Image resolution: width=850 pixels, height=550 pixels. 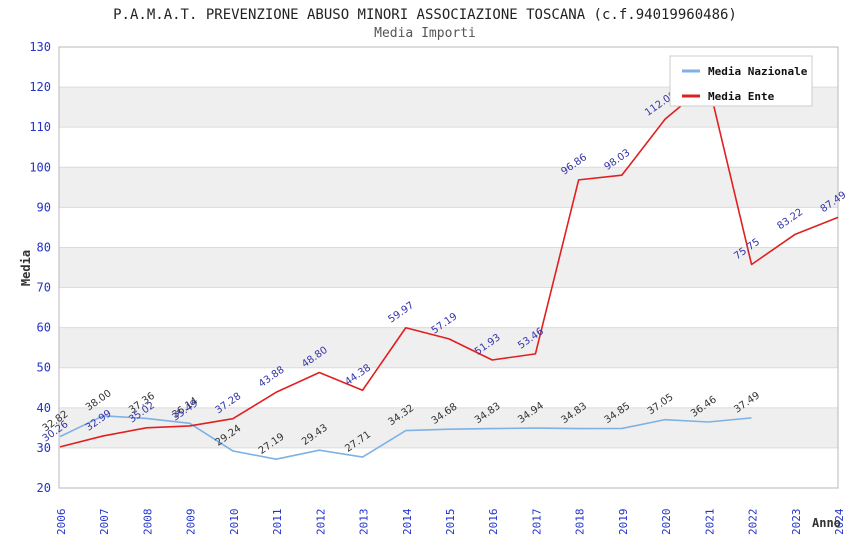 I want to click on x-tick-label: 2024, so click(x=839, y=521).